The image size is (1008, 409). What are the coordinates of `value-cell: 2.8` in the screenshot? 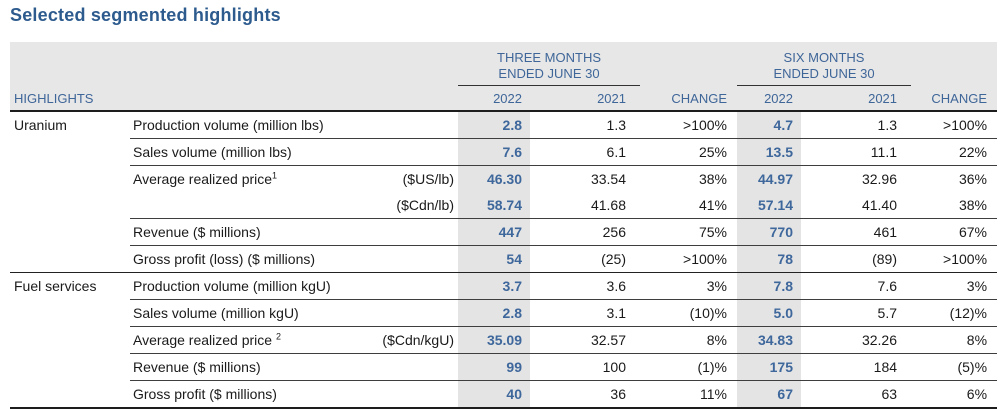 It's located at (494, 125).